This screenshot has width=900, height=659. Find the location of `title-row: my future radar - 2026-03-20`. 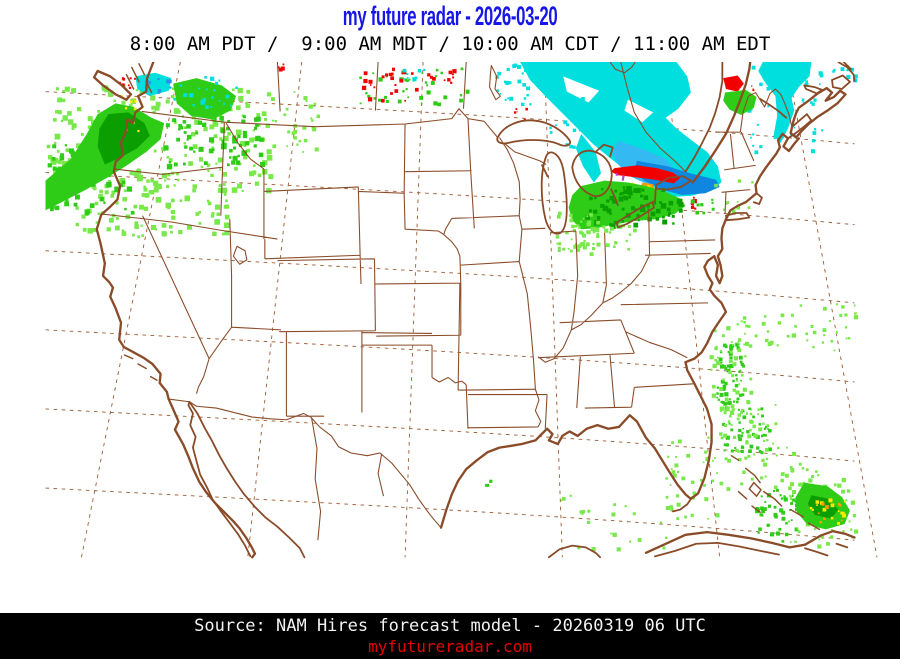

title-row: my future radar - 2026-03-20 is located at coordinates (450, 16).